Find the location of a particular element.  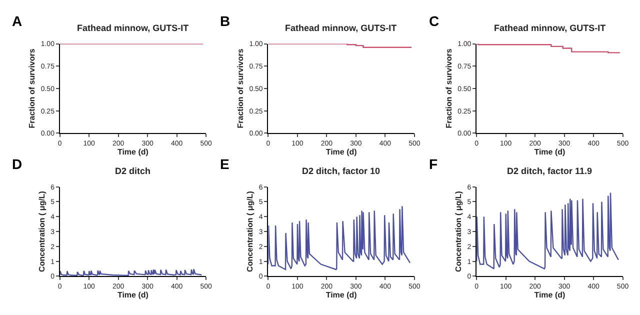

chart-title: D2 ditch, factor 10 is located at coordinates (341, 171).